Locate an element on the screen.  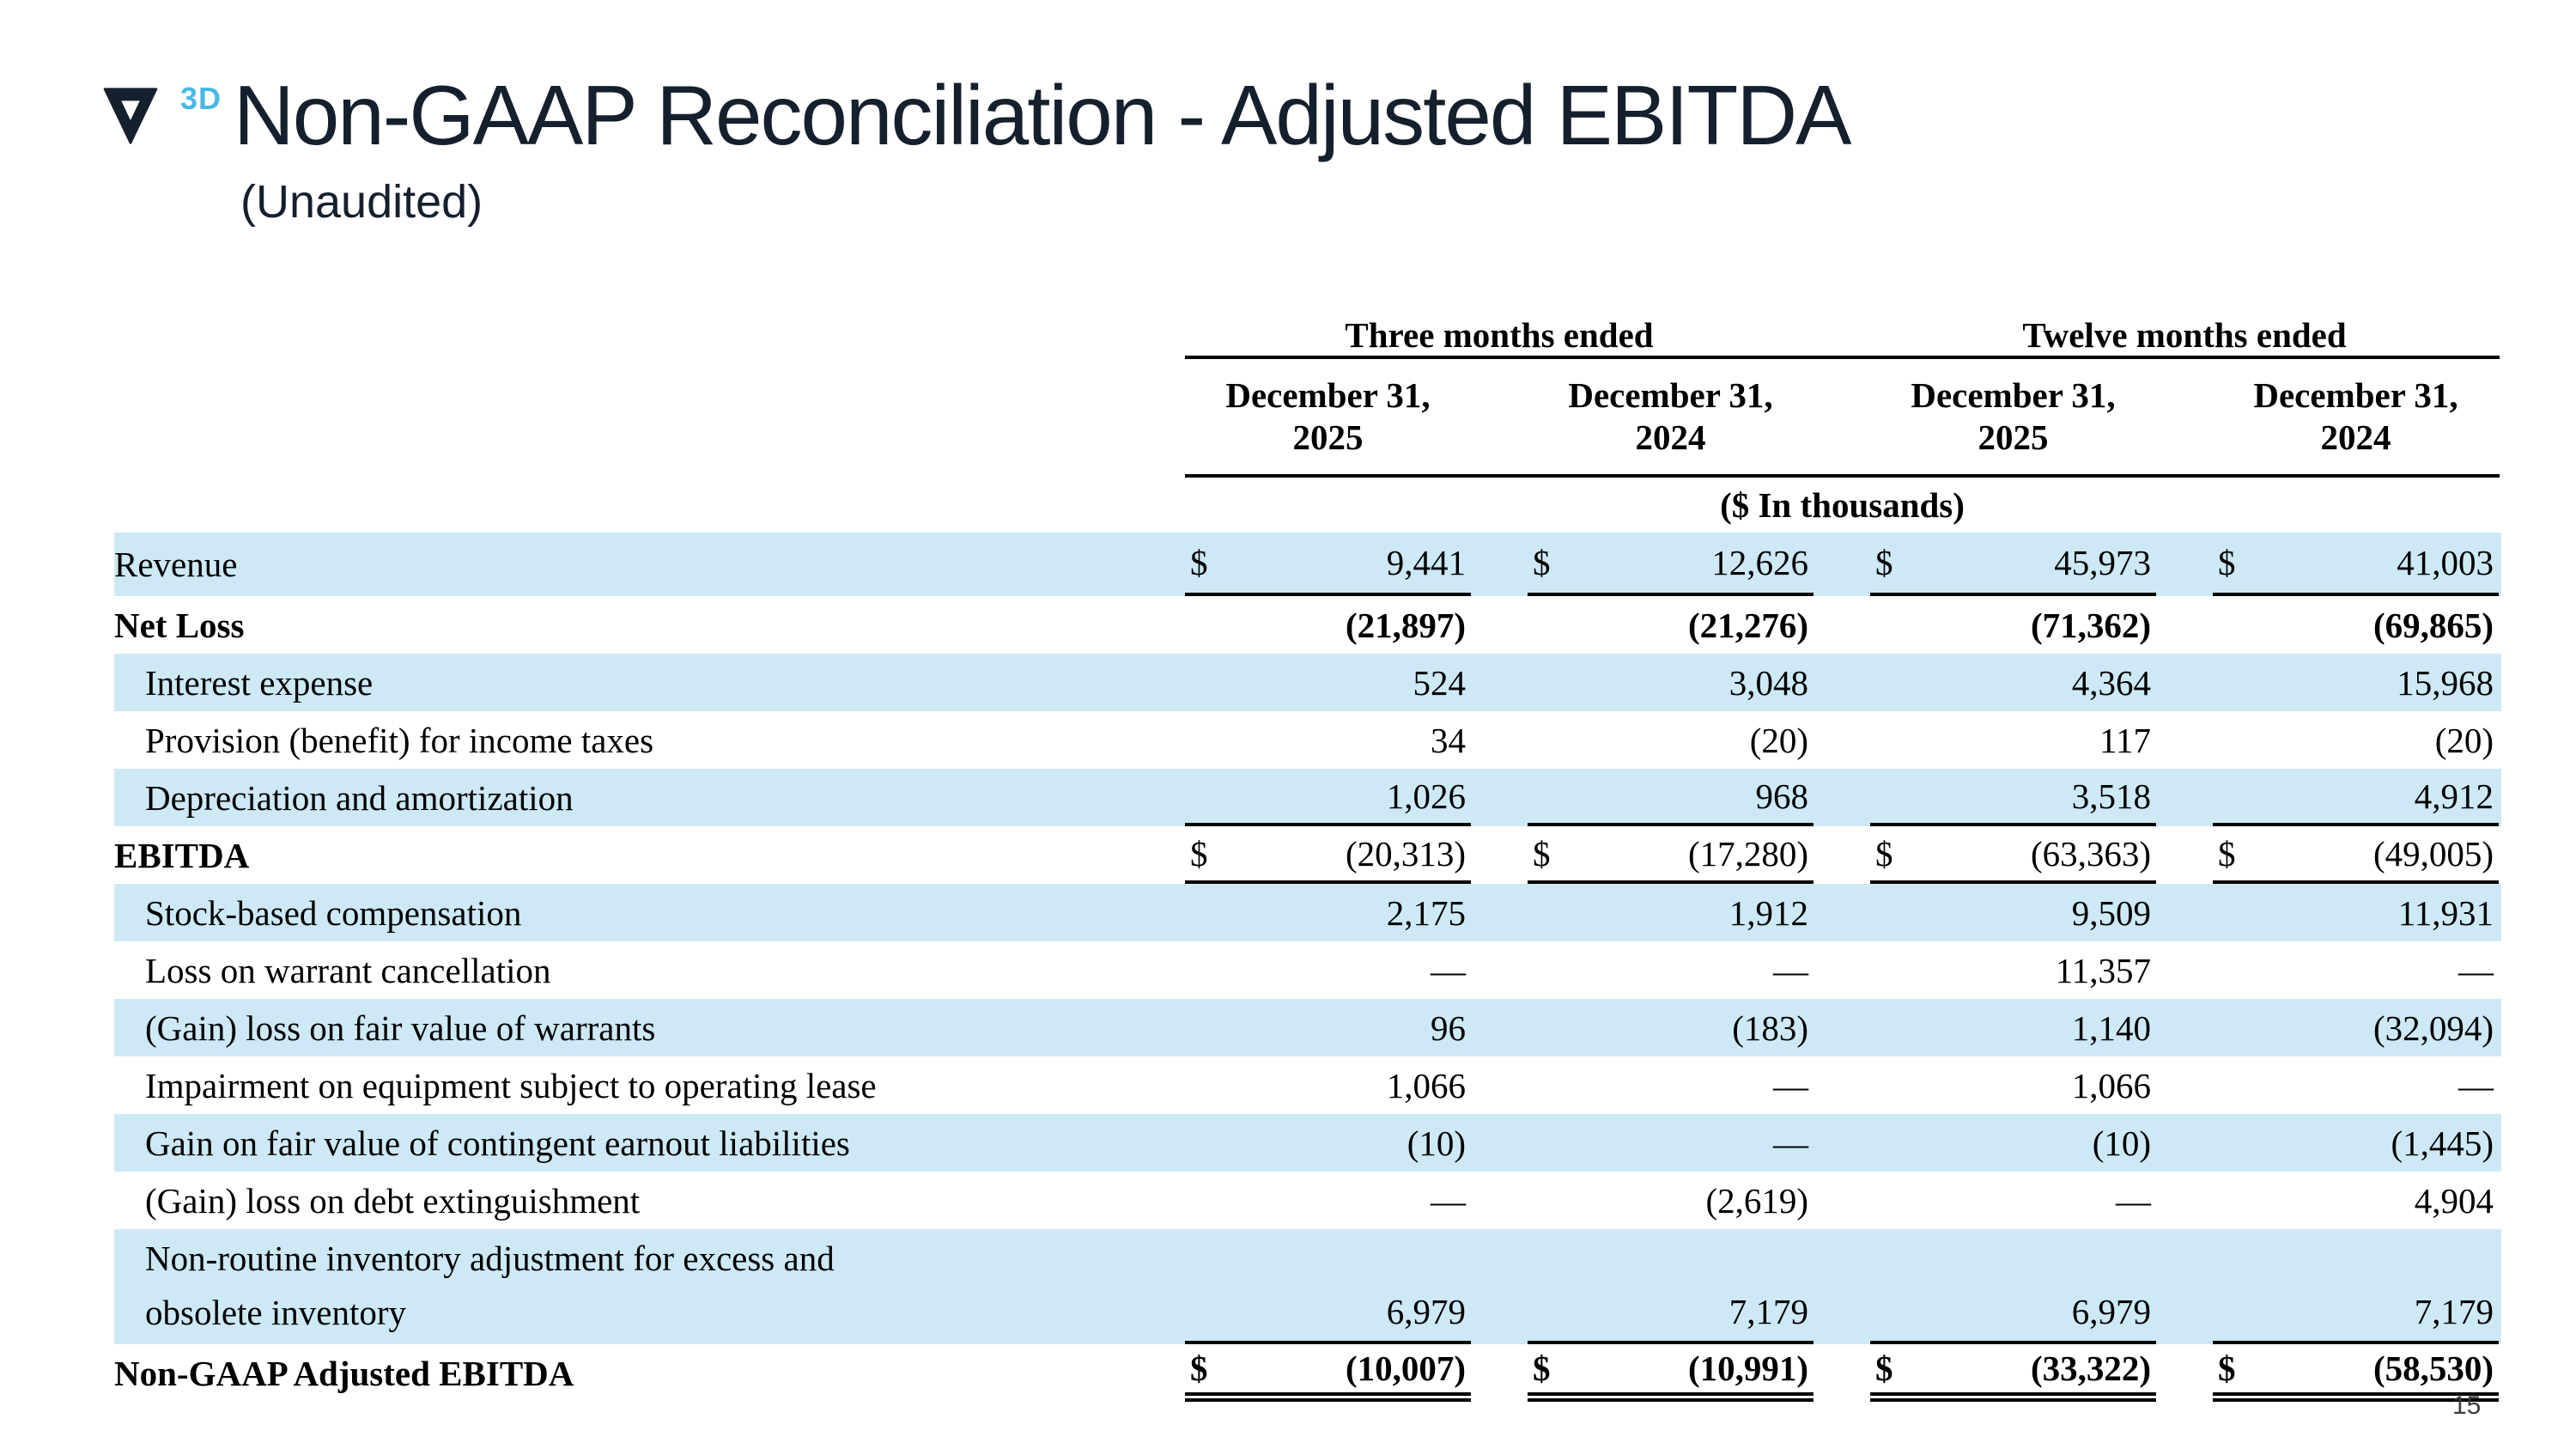
cell-value: (21,276) is located at coordinates (1748, 625).